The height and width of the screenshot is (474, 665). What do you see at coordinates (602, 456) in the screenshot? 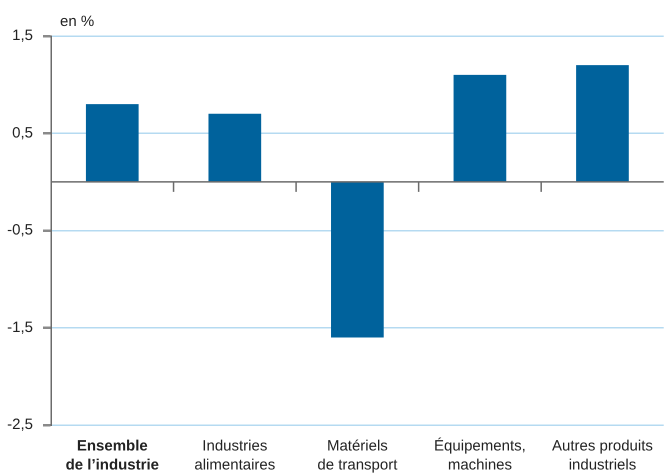
I see `x-tick-label: Autres produits industriels` at bounding box center [602, 456].